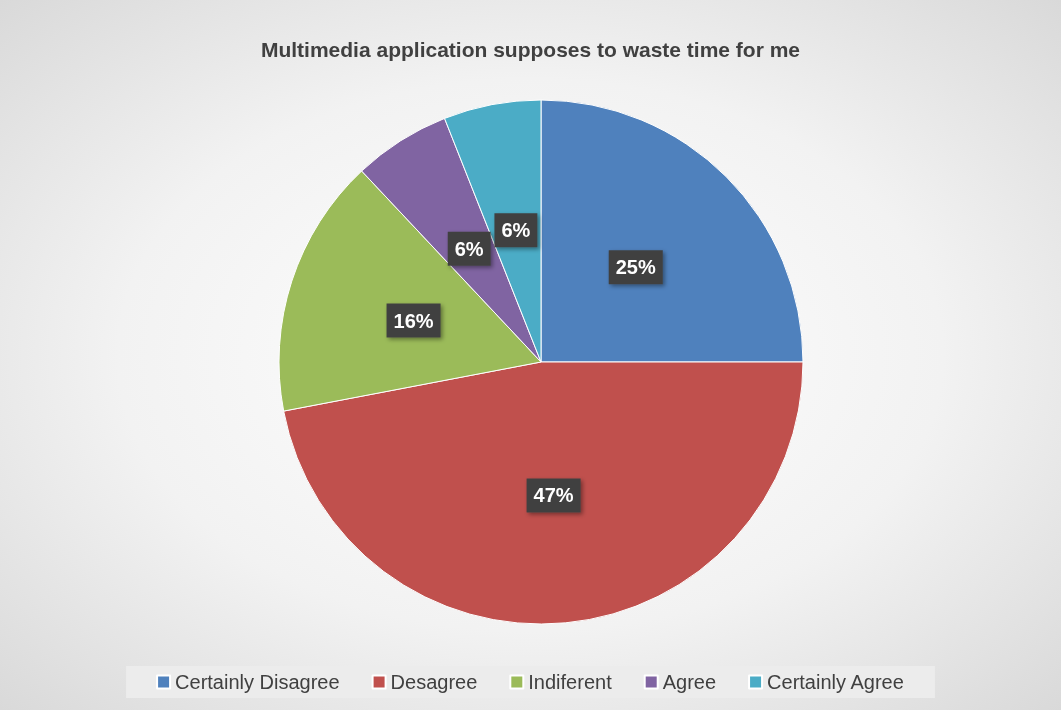 This screenshot has height=710, width=1061. Describe the element at coordinates (570, 682) in the screenshot. I see `legend-label: Indiferent` at that location.